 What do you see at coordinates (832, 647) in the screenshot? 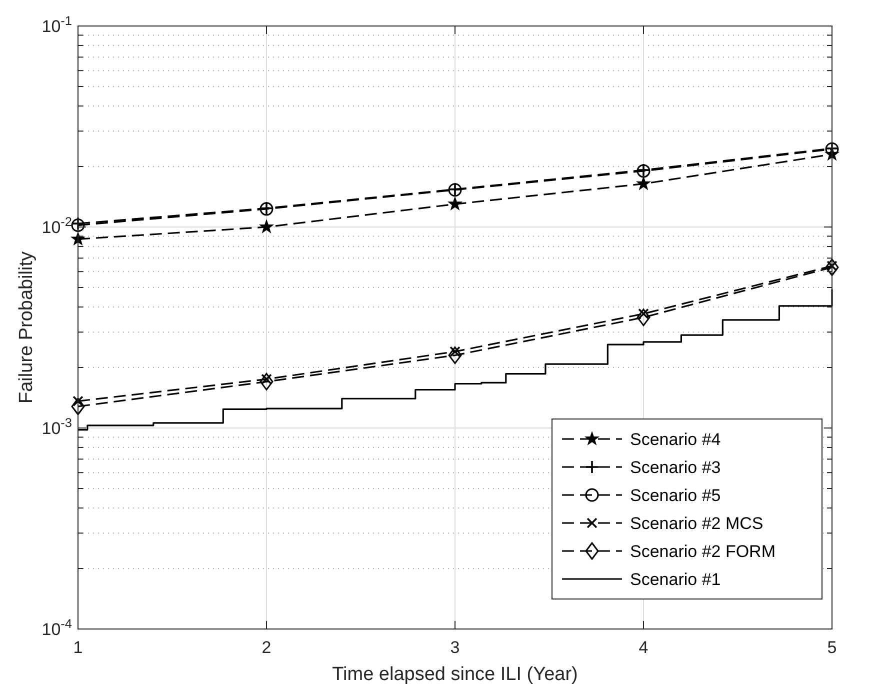
I see `x-tick-label: 5` at bounding box center [832, 647].